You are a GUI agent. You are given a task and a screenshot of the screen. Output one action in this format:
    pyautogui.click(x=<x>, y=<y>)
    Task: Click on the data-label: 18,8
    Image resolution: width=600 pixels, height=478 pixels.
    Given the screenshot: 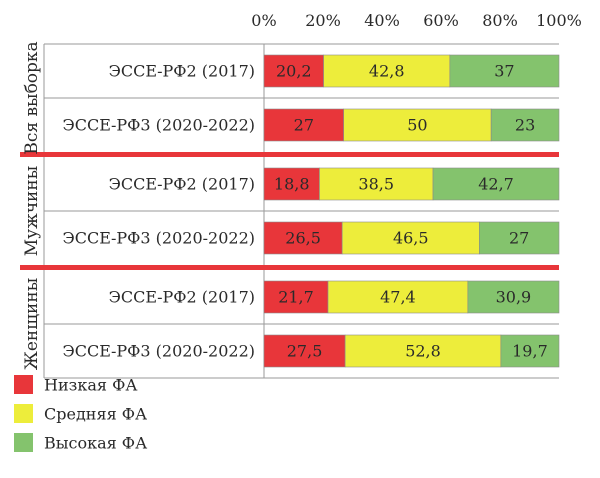 What is the action you would take?
    pyautogui.click(x=292, y=184)
    